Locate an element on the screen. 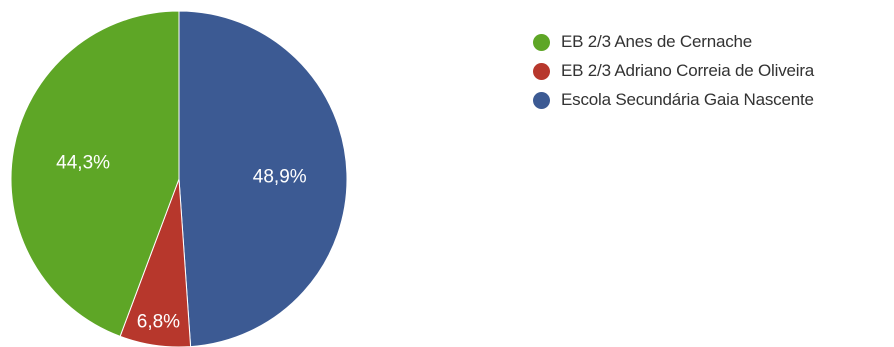 This screenshot has height=347, width=894. slice-data-label: 6,8% is located at coordinates (158, 321).